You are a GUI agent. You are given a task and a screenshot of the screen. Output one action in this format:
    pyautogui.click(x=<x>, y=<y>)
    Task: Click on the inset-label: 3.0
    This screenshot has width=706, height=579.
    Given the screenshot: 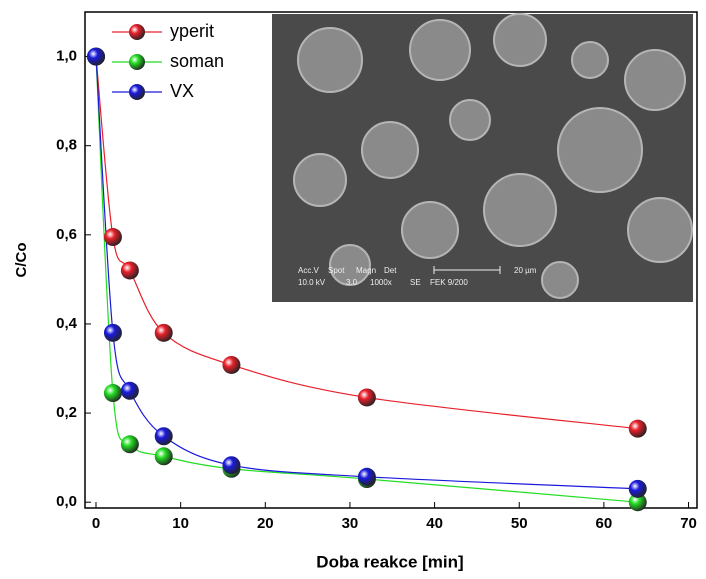 What is the action you would take?
    pyautogui.click(x=352, y=282)
    